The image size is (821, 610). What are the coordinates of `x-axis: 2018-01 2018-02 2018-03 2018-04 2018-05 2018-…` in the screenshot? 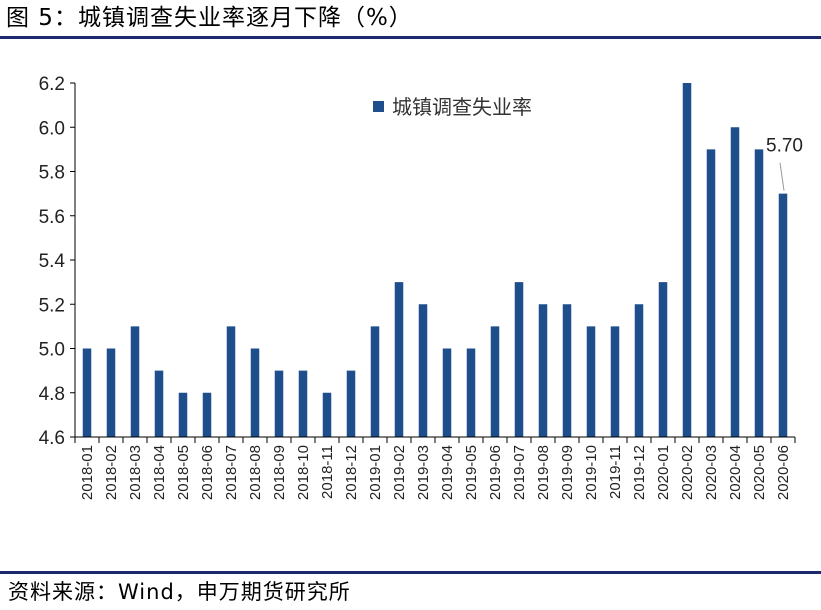 It's located at (435, 468).